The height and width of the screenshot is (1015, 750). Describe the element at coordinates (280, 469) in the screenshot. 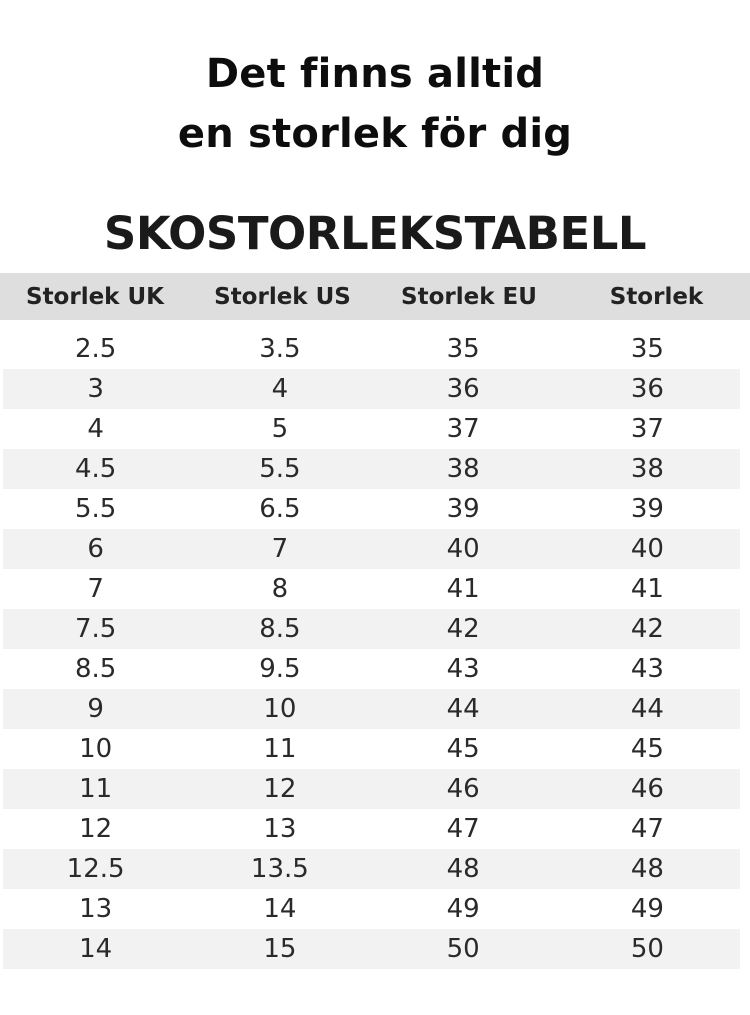

I see `cell-us: 5.5` at that location.